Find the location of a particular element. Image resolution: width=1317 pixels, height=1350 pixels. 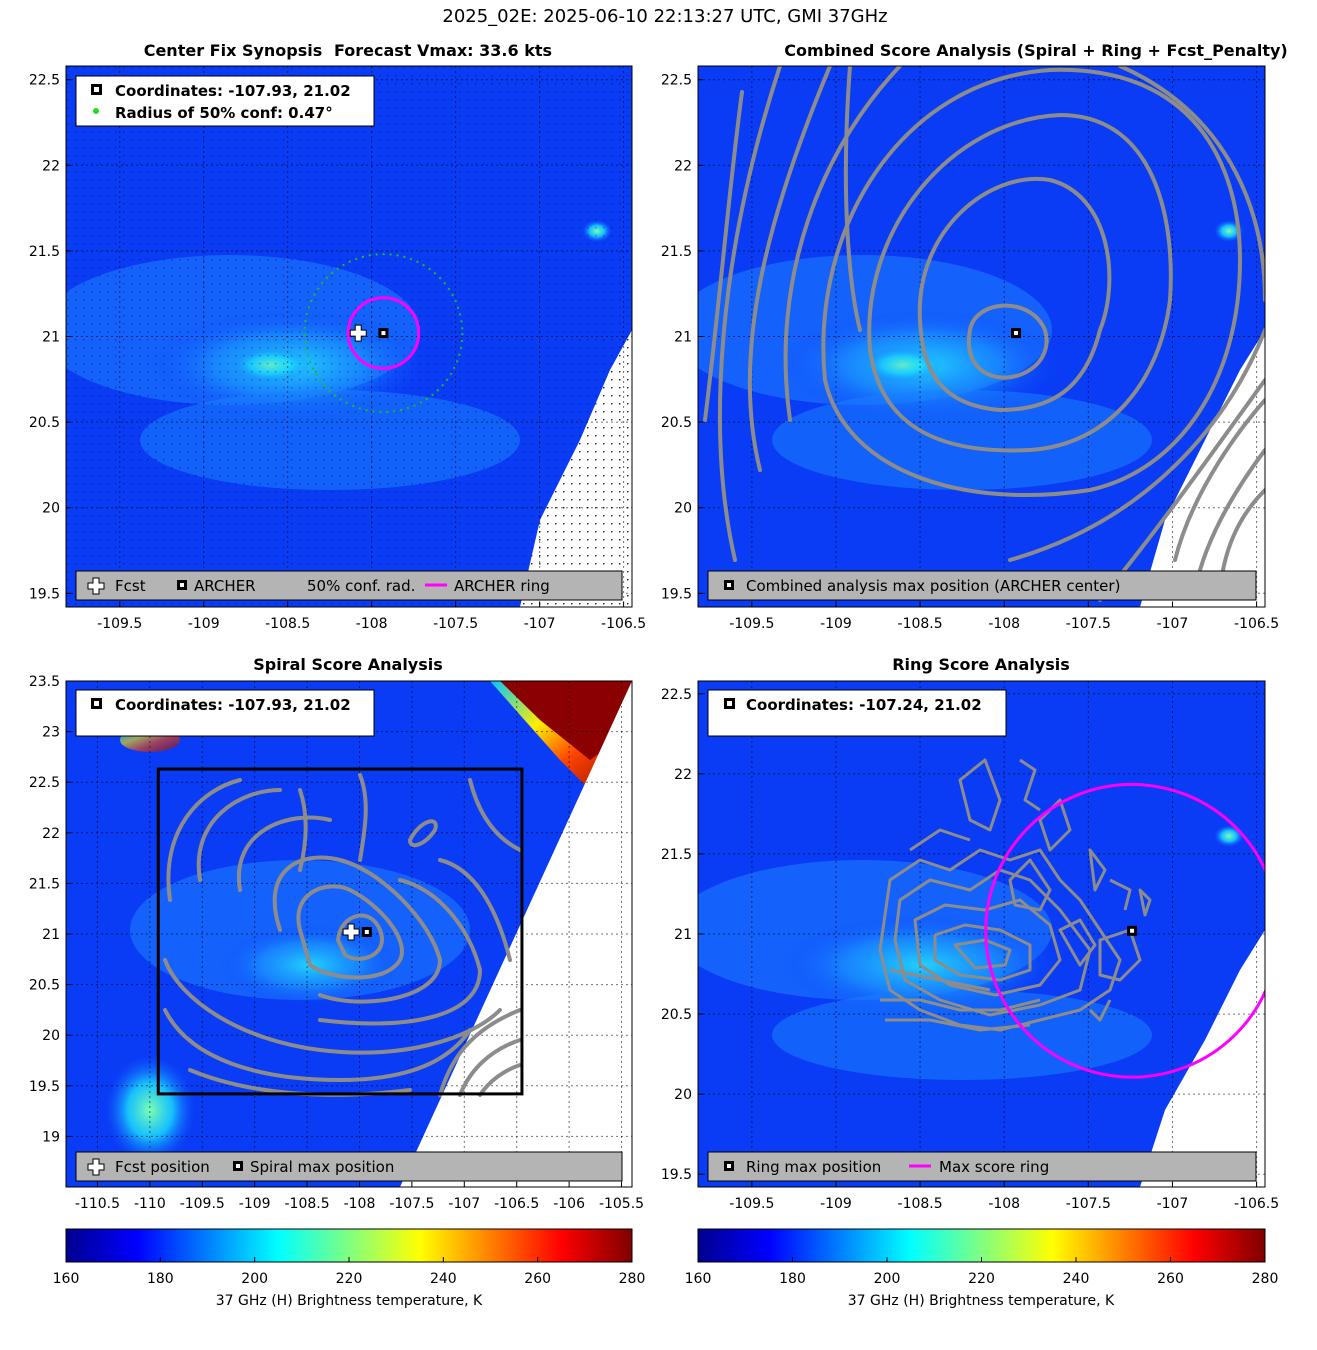

confidence-radius-circle is located at coordinates (383, 333).